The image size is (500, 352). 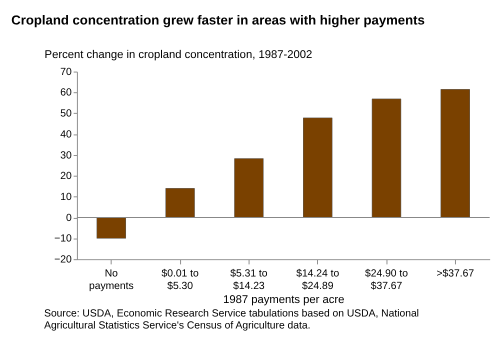 What do you see at coordinates (178, 54) in the screenshot?
I see `y-axis-title: Percent change in cropland concentration, 1987-2002` at bounding box center [178, 54].